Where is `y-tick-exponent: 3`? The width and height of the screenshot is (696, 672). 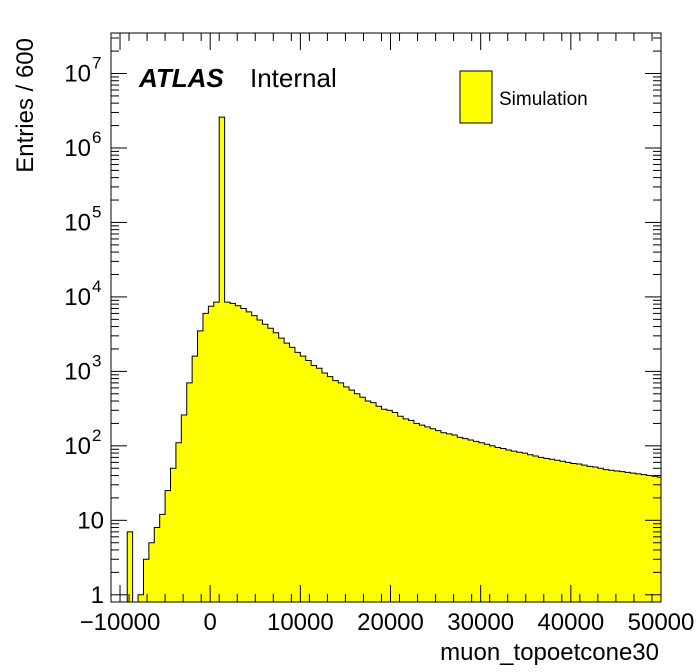
y-tick-exponent: 3 is located at coordinates (96, 360).